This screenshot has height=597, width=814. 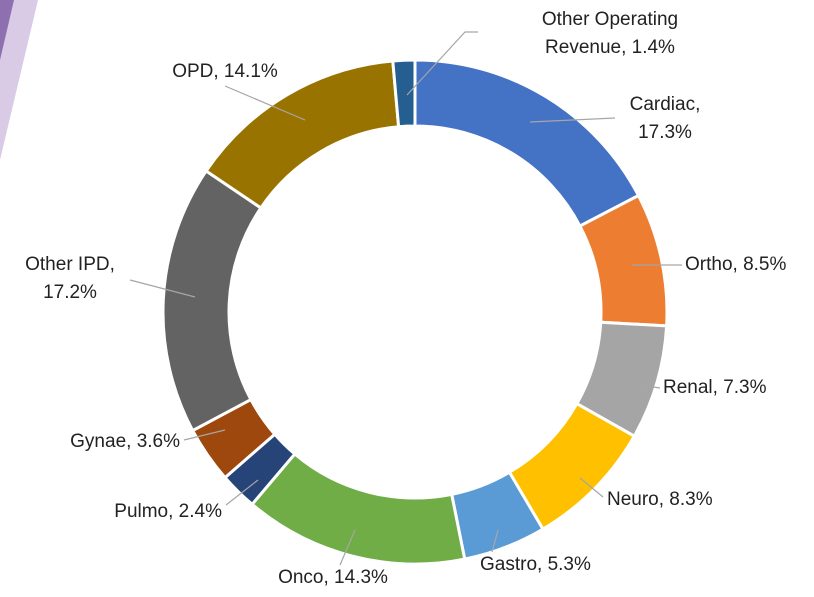 I want to click on data-label: 17.2%, so click(x=70, y=292).